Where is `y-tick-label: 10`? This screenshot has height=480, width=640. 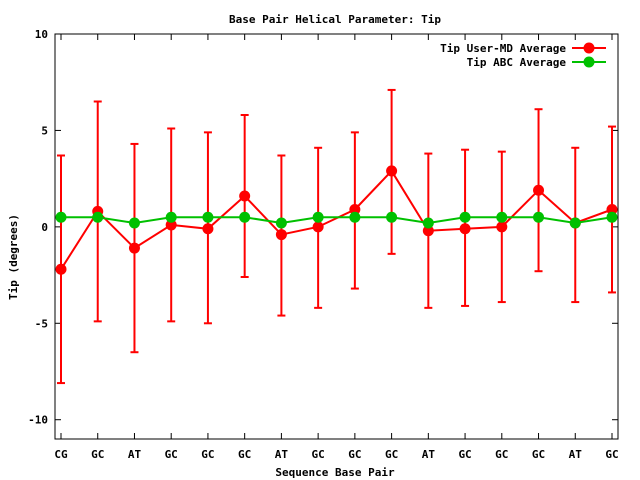 y-tick-label: 10 is located at coordinates (41, 34).